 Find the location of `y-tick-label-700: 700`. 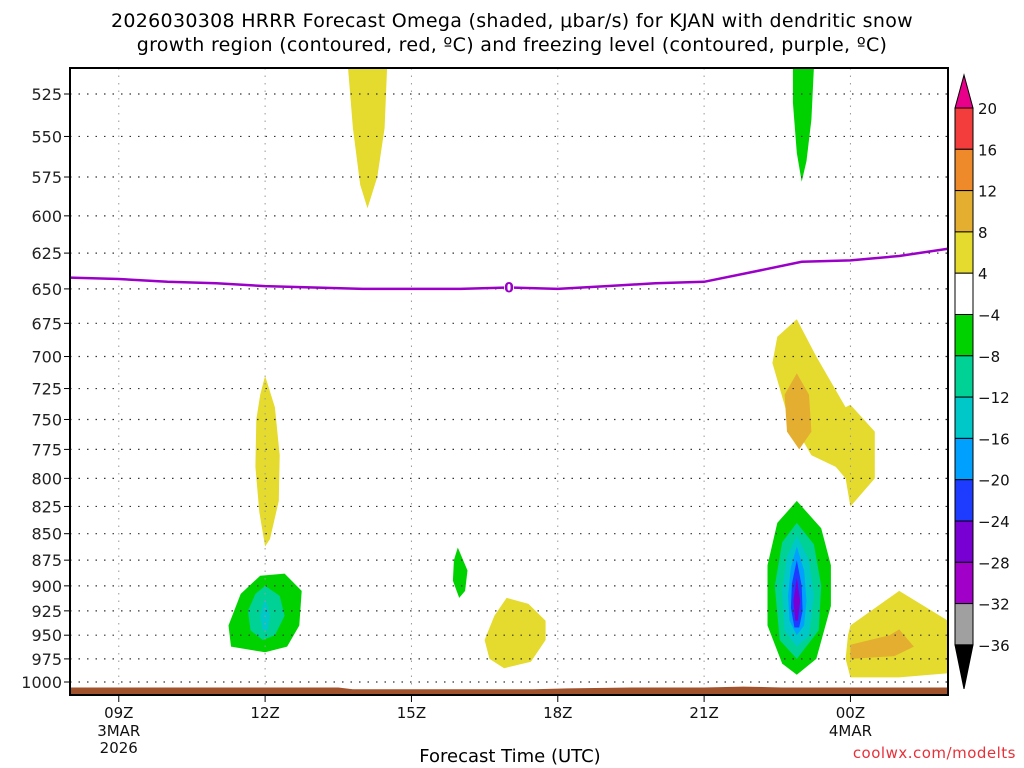

y-tick-label-700: 700 is located at coordinates (46, 357).